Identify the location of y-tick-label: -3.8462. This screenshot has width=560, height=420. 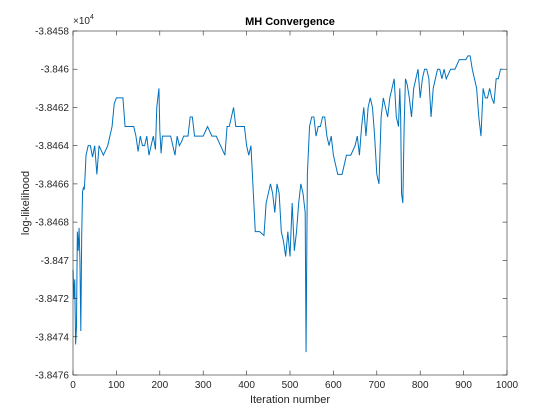
(52, 108).